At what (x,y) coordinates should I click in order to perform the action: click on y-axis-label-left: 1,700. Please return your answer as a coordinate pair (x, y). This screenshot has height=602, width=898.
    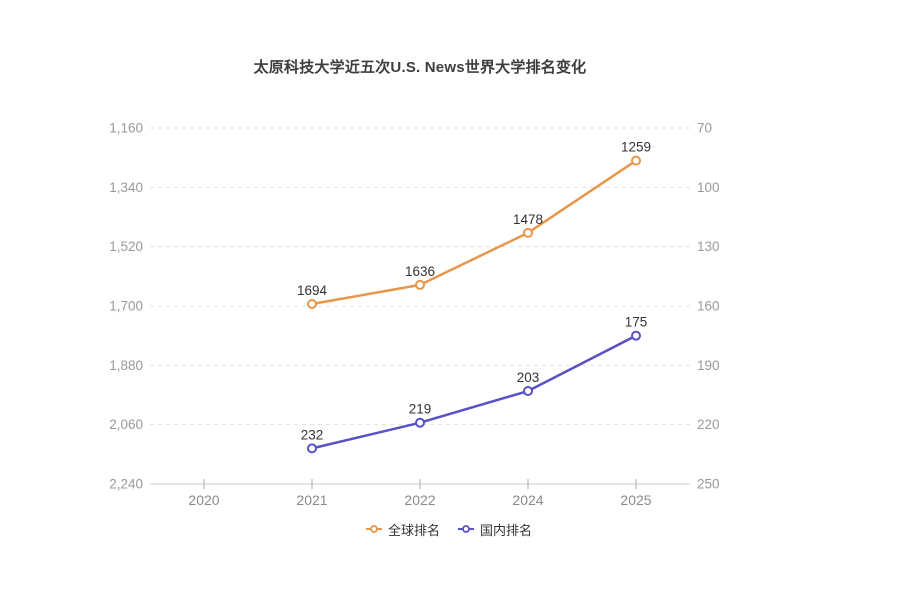
    Looking at the image, I should click on (126, 306).